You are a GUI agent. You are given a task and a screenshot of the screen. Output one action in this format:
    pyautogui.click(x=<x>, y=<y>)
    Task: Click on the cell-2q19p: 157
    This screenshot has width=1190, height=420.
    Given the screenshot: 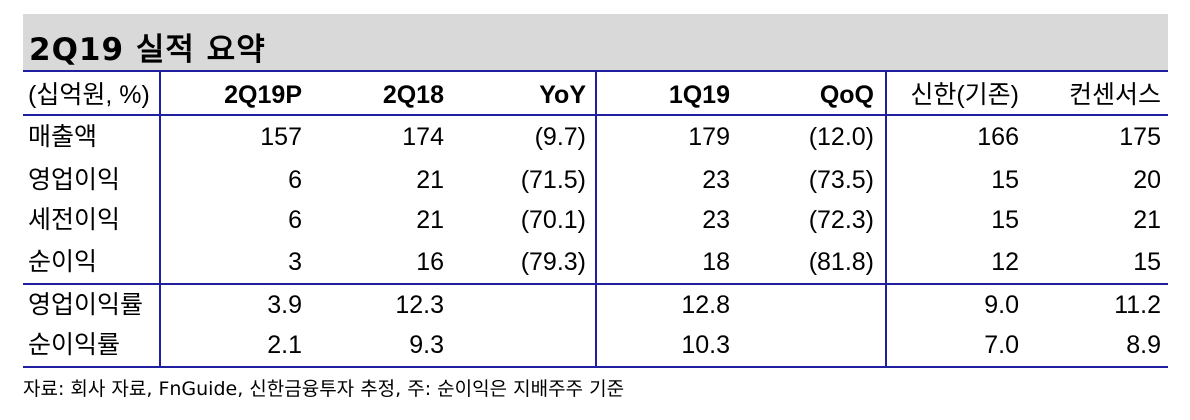 What is the action you would take?
    pyautogui.click(x=281, y=137)
    